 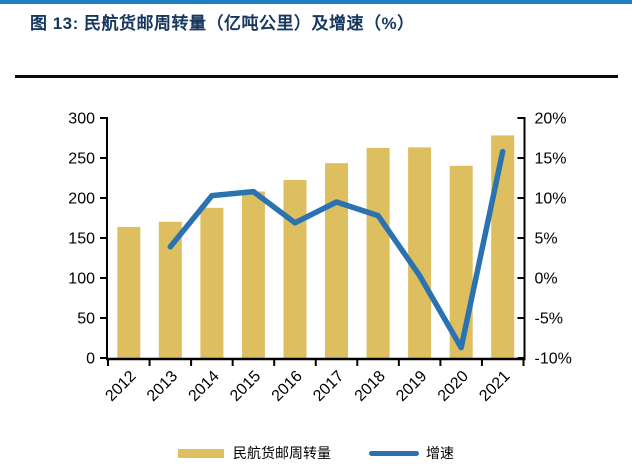 I want to click on bar-2018, so click(x=378, y=253).